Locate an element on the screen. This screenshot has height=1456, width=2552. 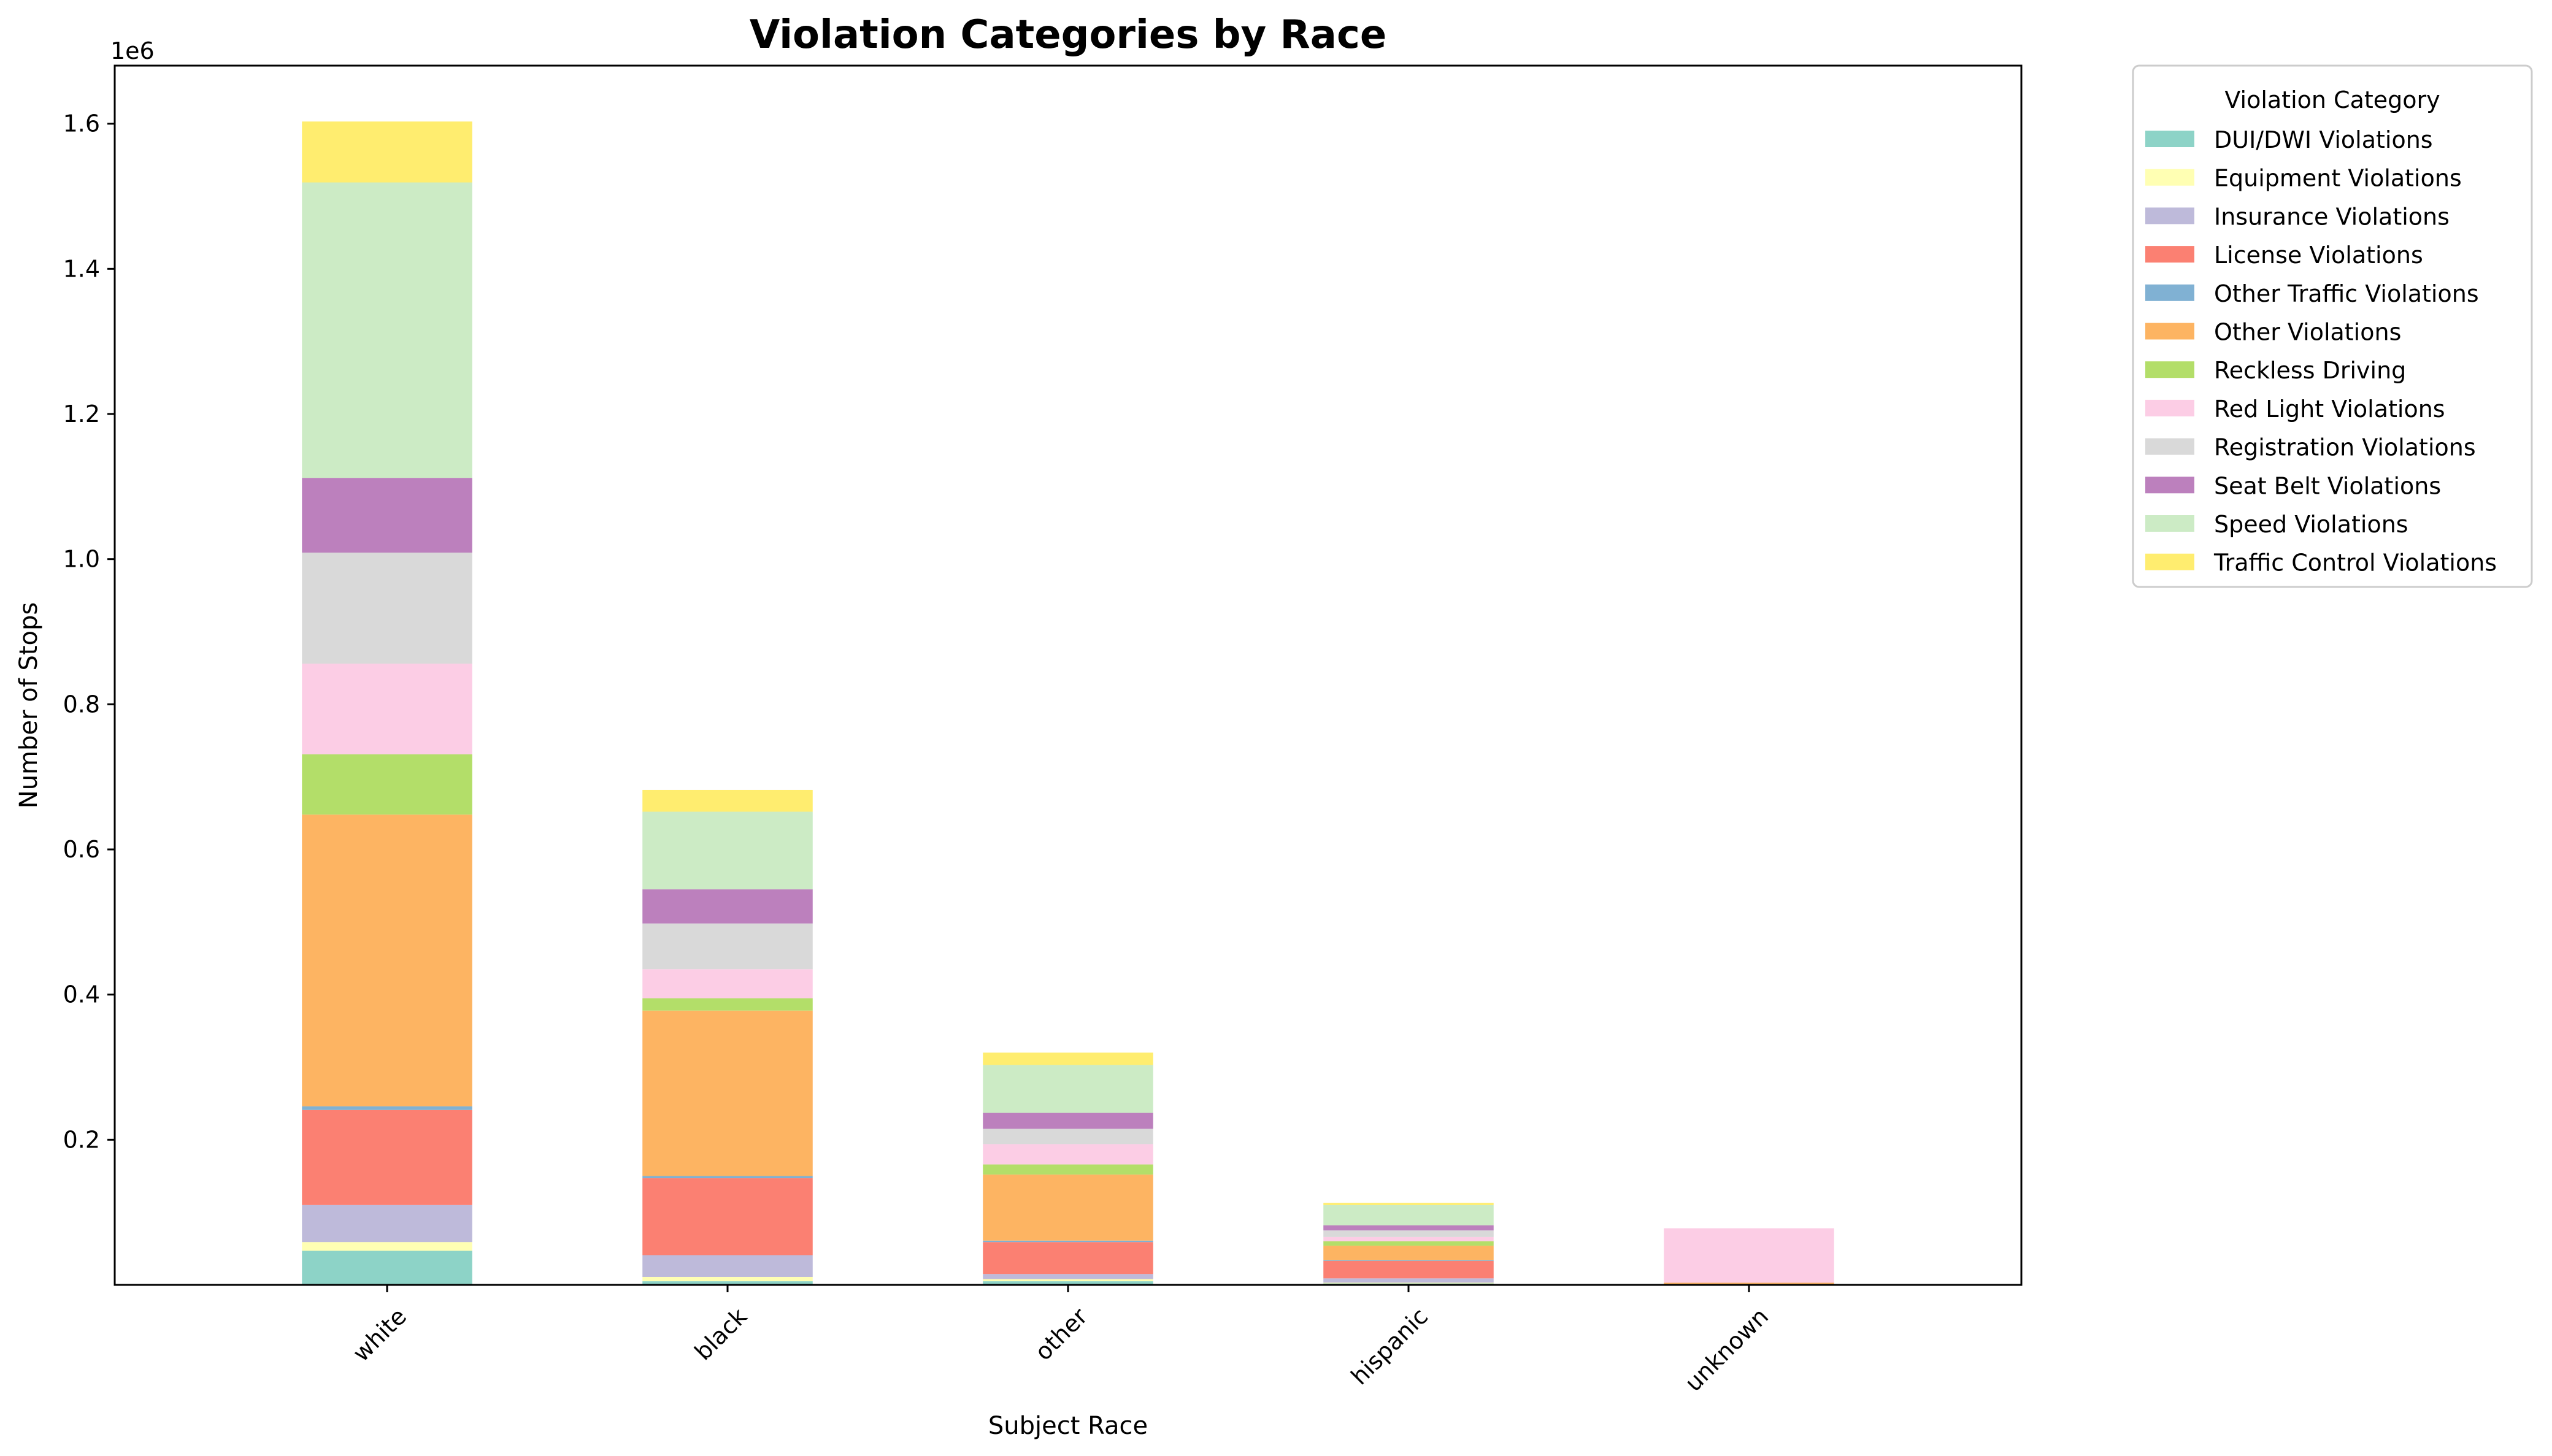
y-tick-label: 1.4 is located at coordinates (81, 268).